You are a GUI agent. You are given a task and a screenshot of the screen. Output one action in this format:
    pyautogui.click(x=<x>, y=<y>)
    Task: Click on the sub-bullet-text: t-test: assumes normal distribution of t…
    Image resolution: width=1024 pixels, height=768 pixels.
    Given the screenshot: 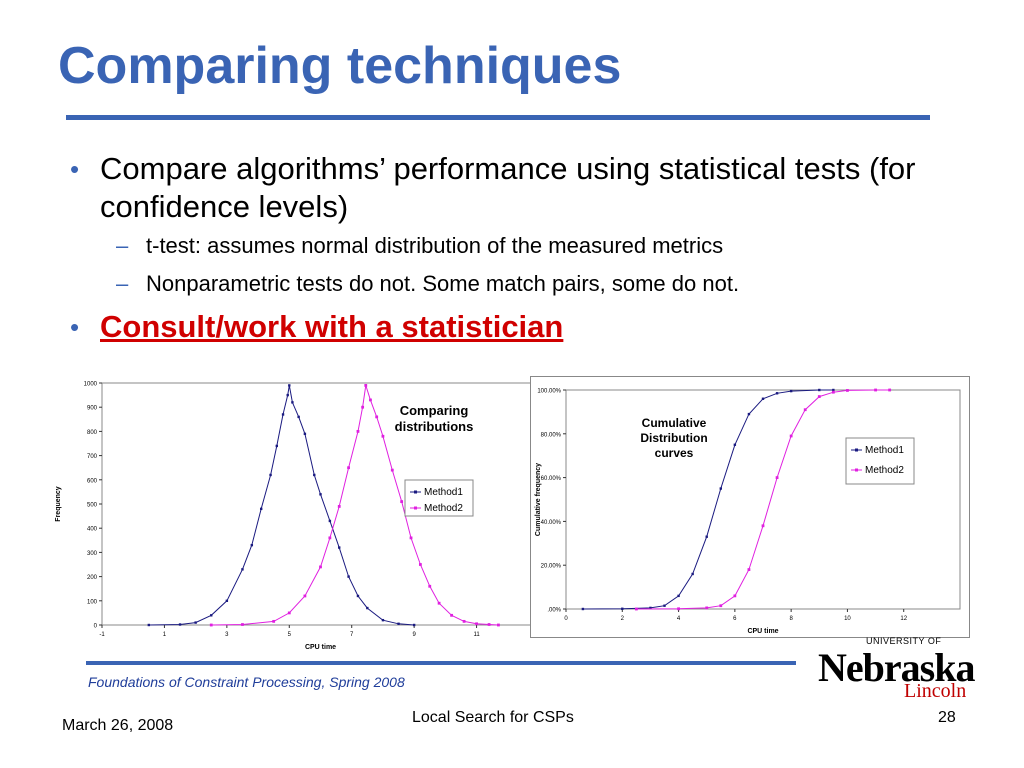 What is the action you would take?
    pyautogui.click(x=435, y=245)
    